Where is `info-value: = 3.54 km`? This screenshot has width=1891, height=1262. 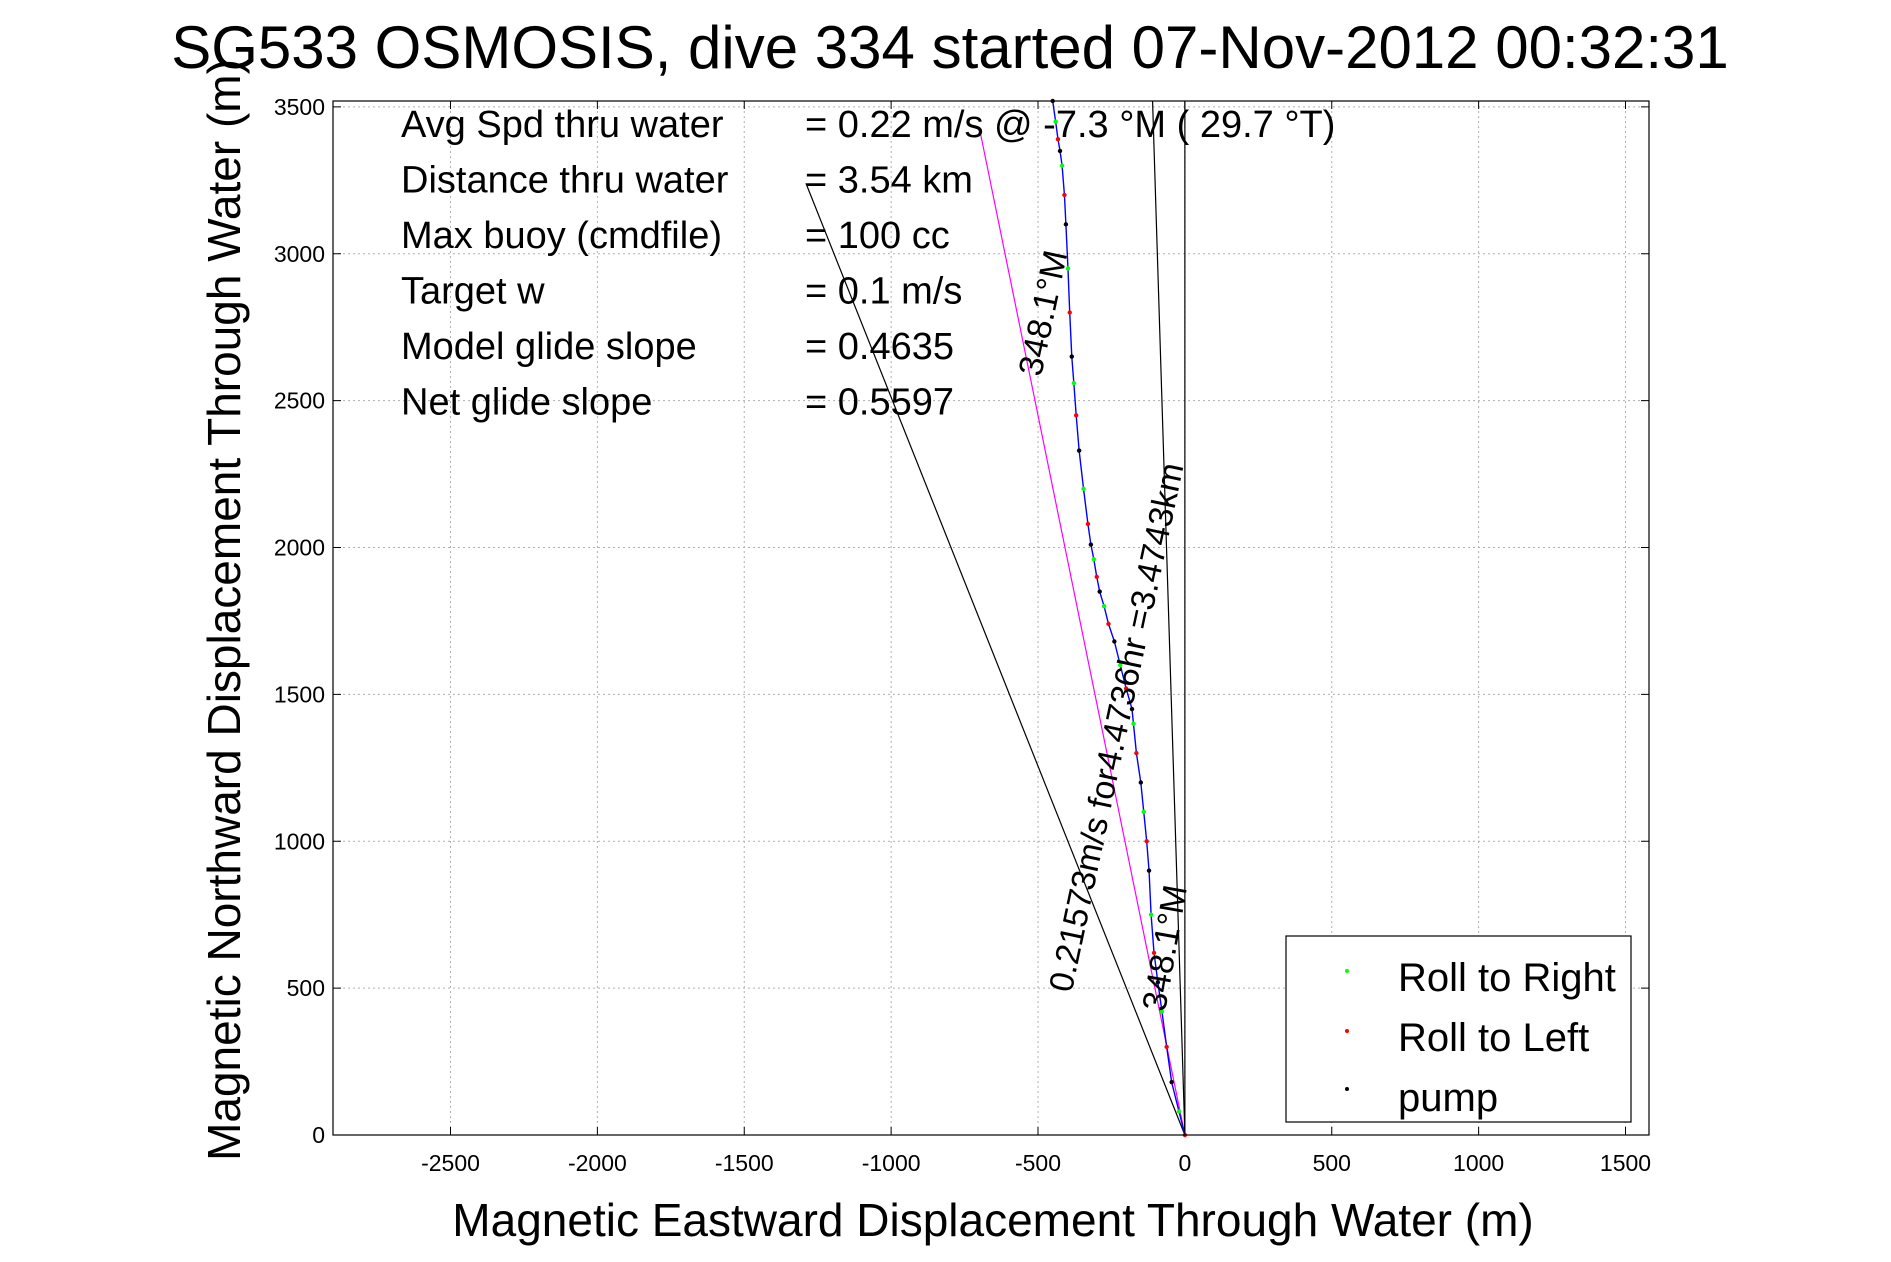 info-value: = 3.54 km is located at coordinates (889, 181).